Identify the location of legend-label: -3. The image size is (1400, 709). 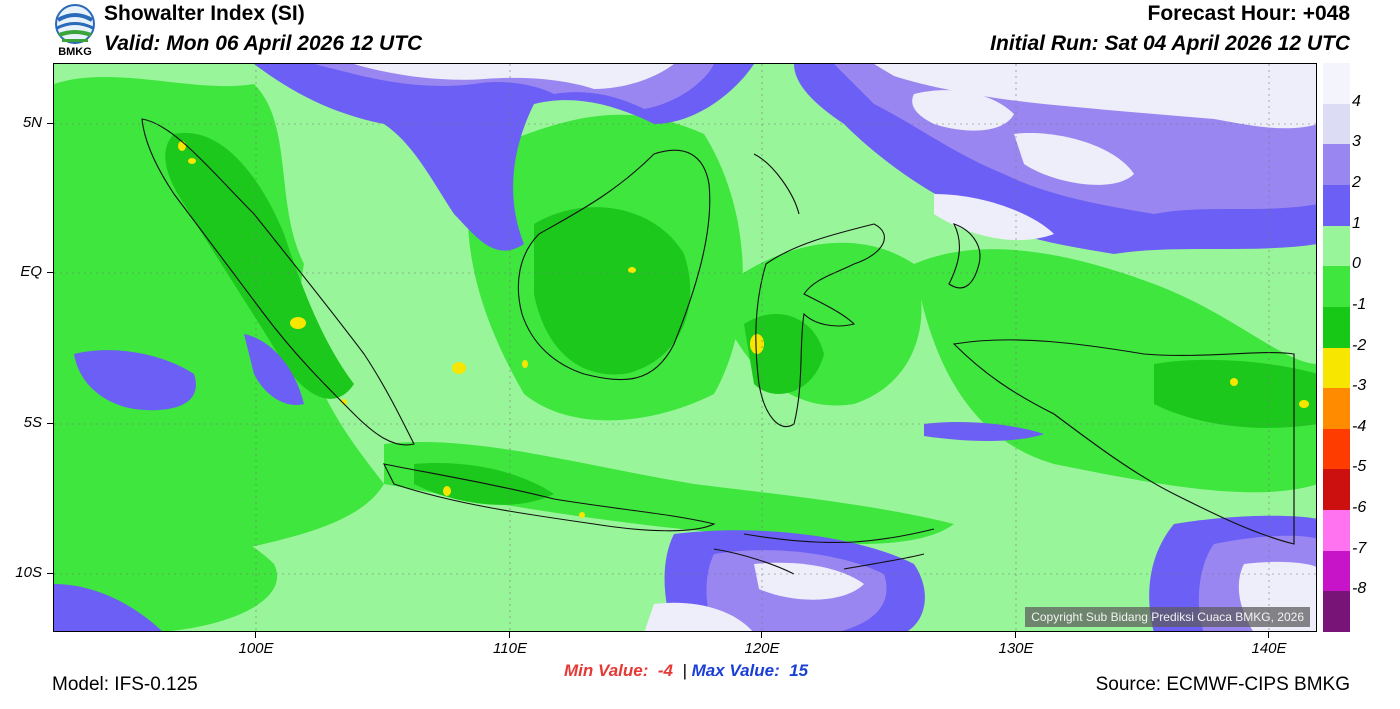
(1359, 386).